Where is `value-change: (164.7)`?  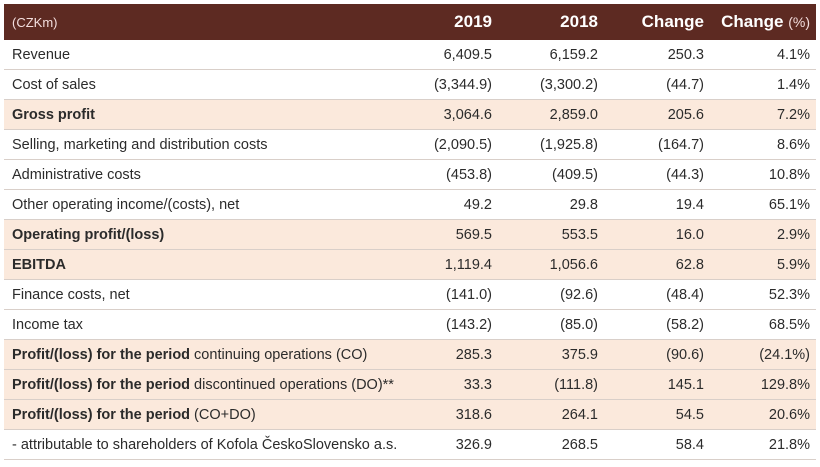 value-change: (164.7) is located at coordinates (657, 144).